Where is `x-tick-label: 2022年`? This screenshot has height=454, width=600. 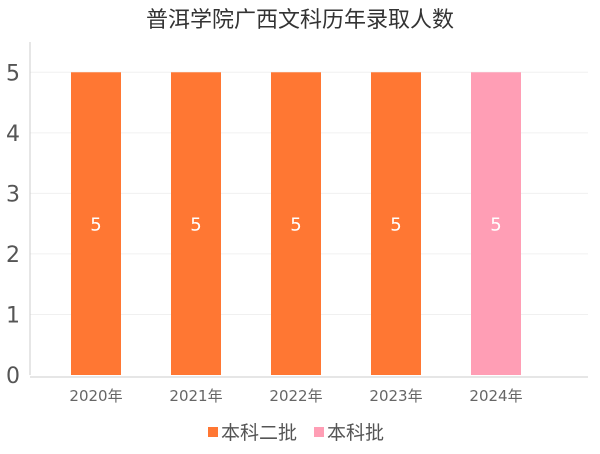 x-tick-label: 2022年 is located at coordinates (295, 396).